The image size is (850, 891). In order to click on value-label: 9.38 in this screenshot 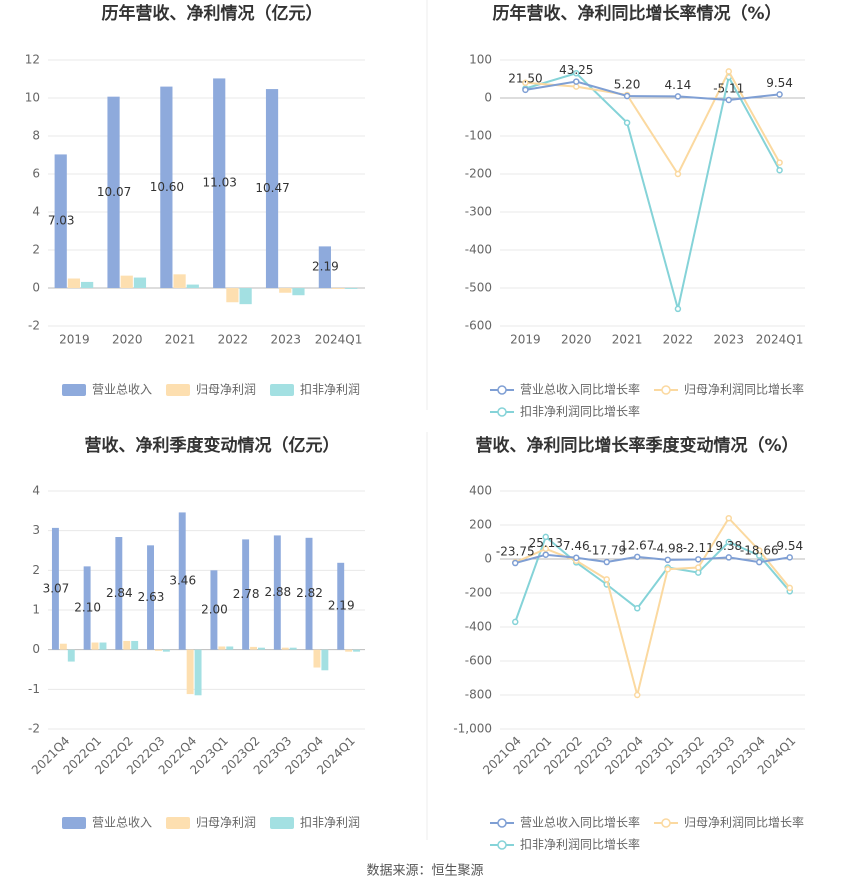, I will do `click(728, 546)`.